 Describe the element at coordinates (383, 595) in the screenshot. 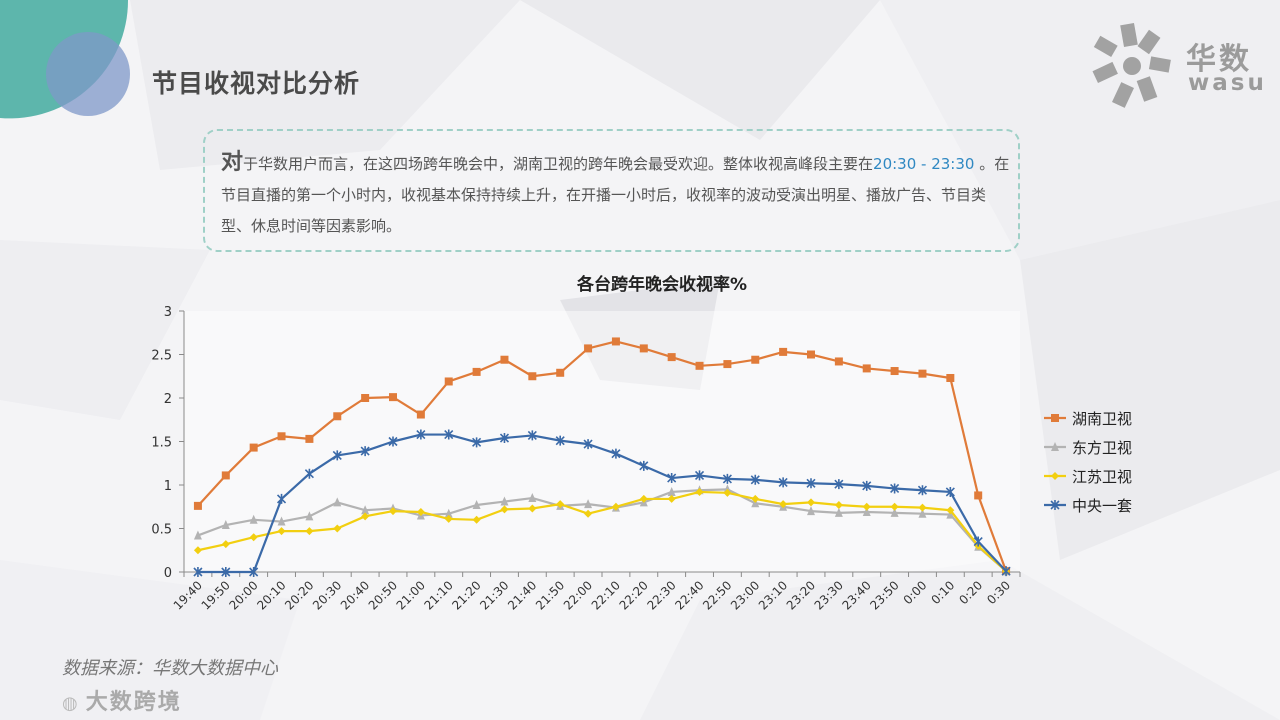

I see `x-tick-label: 20:50` at that location.